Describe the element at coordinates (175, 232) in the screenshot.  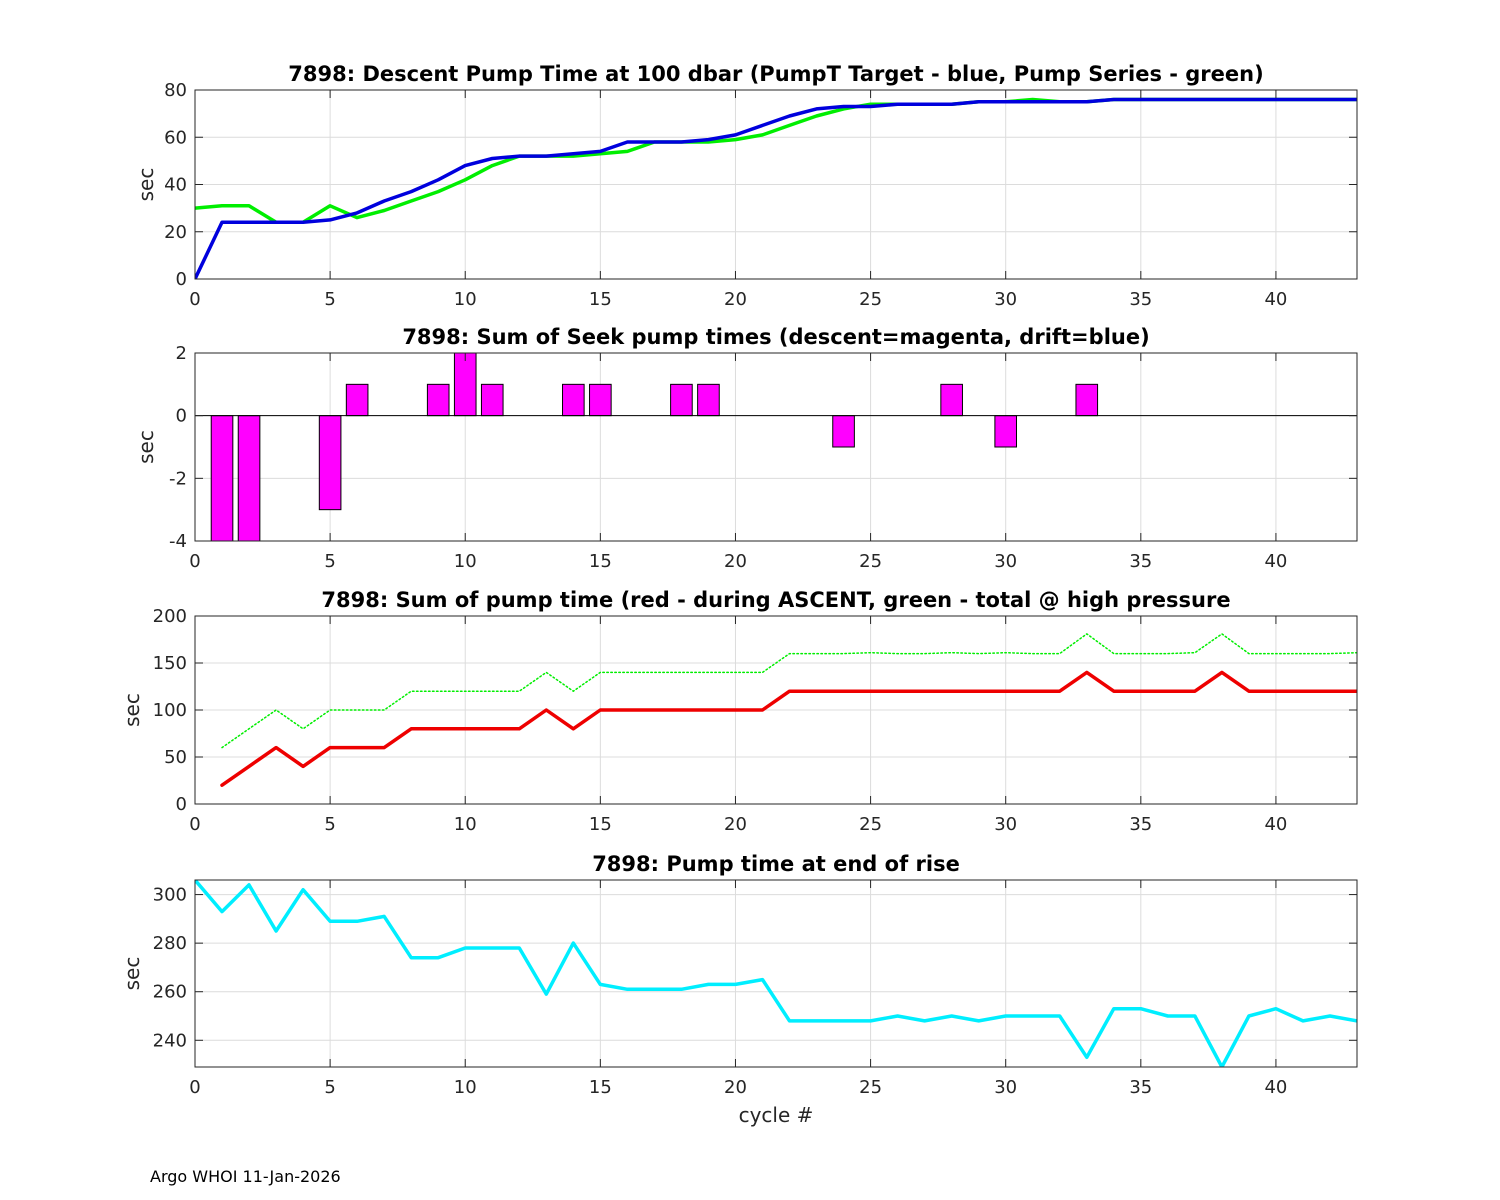
I see `y-tick-label: 20` at that location.